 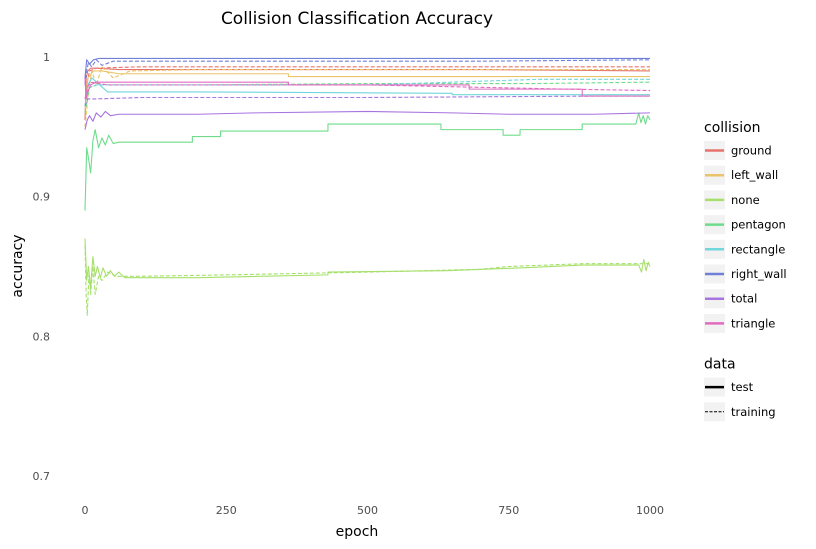 I want to click on series-line-right_wall-test, so click(x=367, y=68).